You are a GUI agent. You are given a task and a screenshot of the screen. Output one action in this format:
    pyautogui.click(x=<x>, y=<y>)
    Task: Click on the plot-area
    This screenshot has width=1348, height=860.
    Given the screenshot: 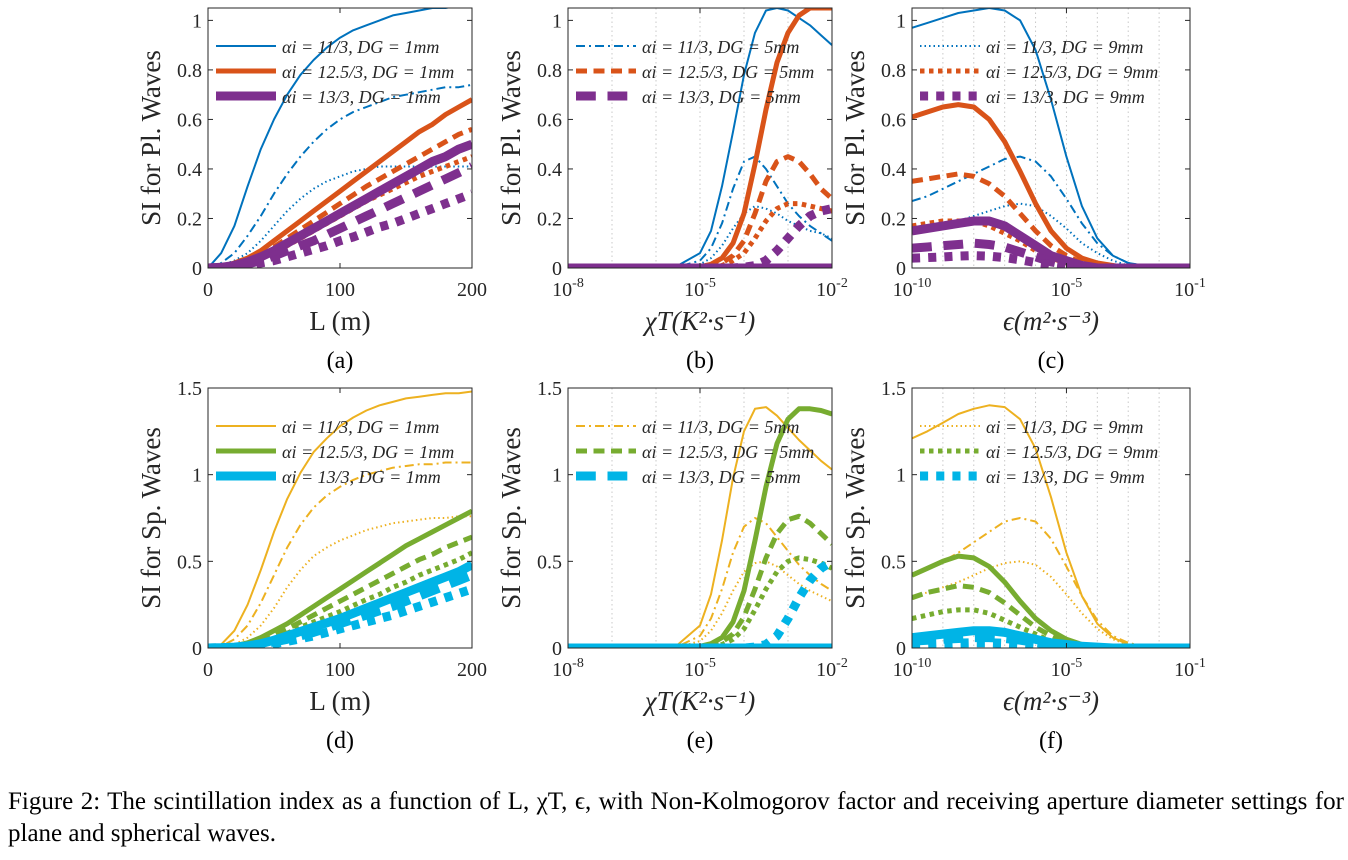 What is the action you would take?
    pyautogui.click(x=1051, y=518)
    